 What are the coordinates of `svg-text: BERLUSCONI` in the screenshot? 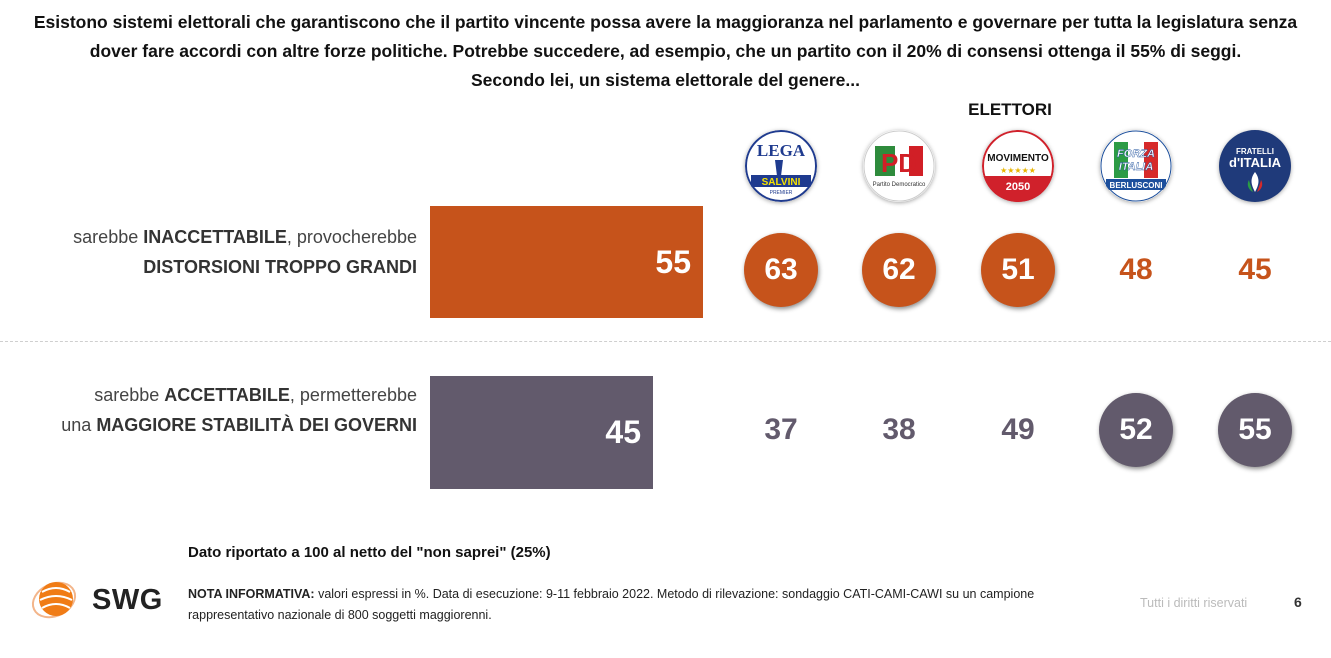 It's located at (1136, 185).